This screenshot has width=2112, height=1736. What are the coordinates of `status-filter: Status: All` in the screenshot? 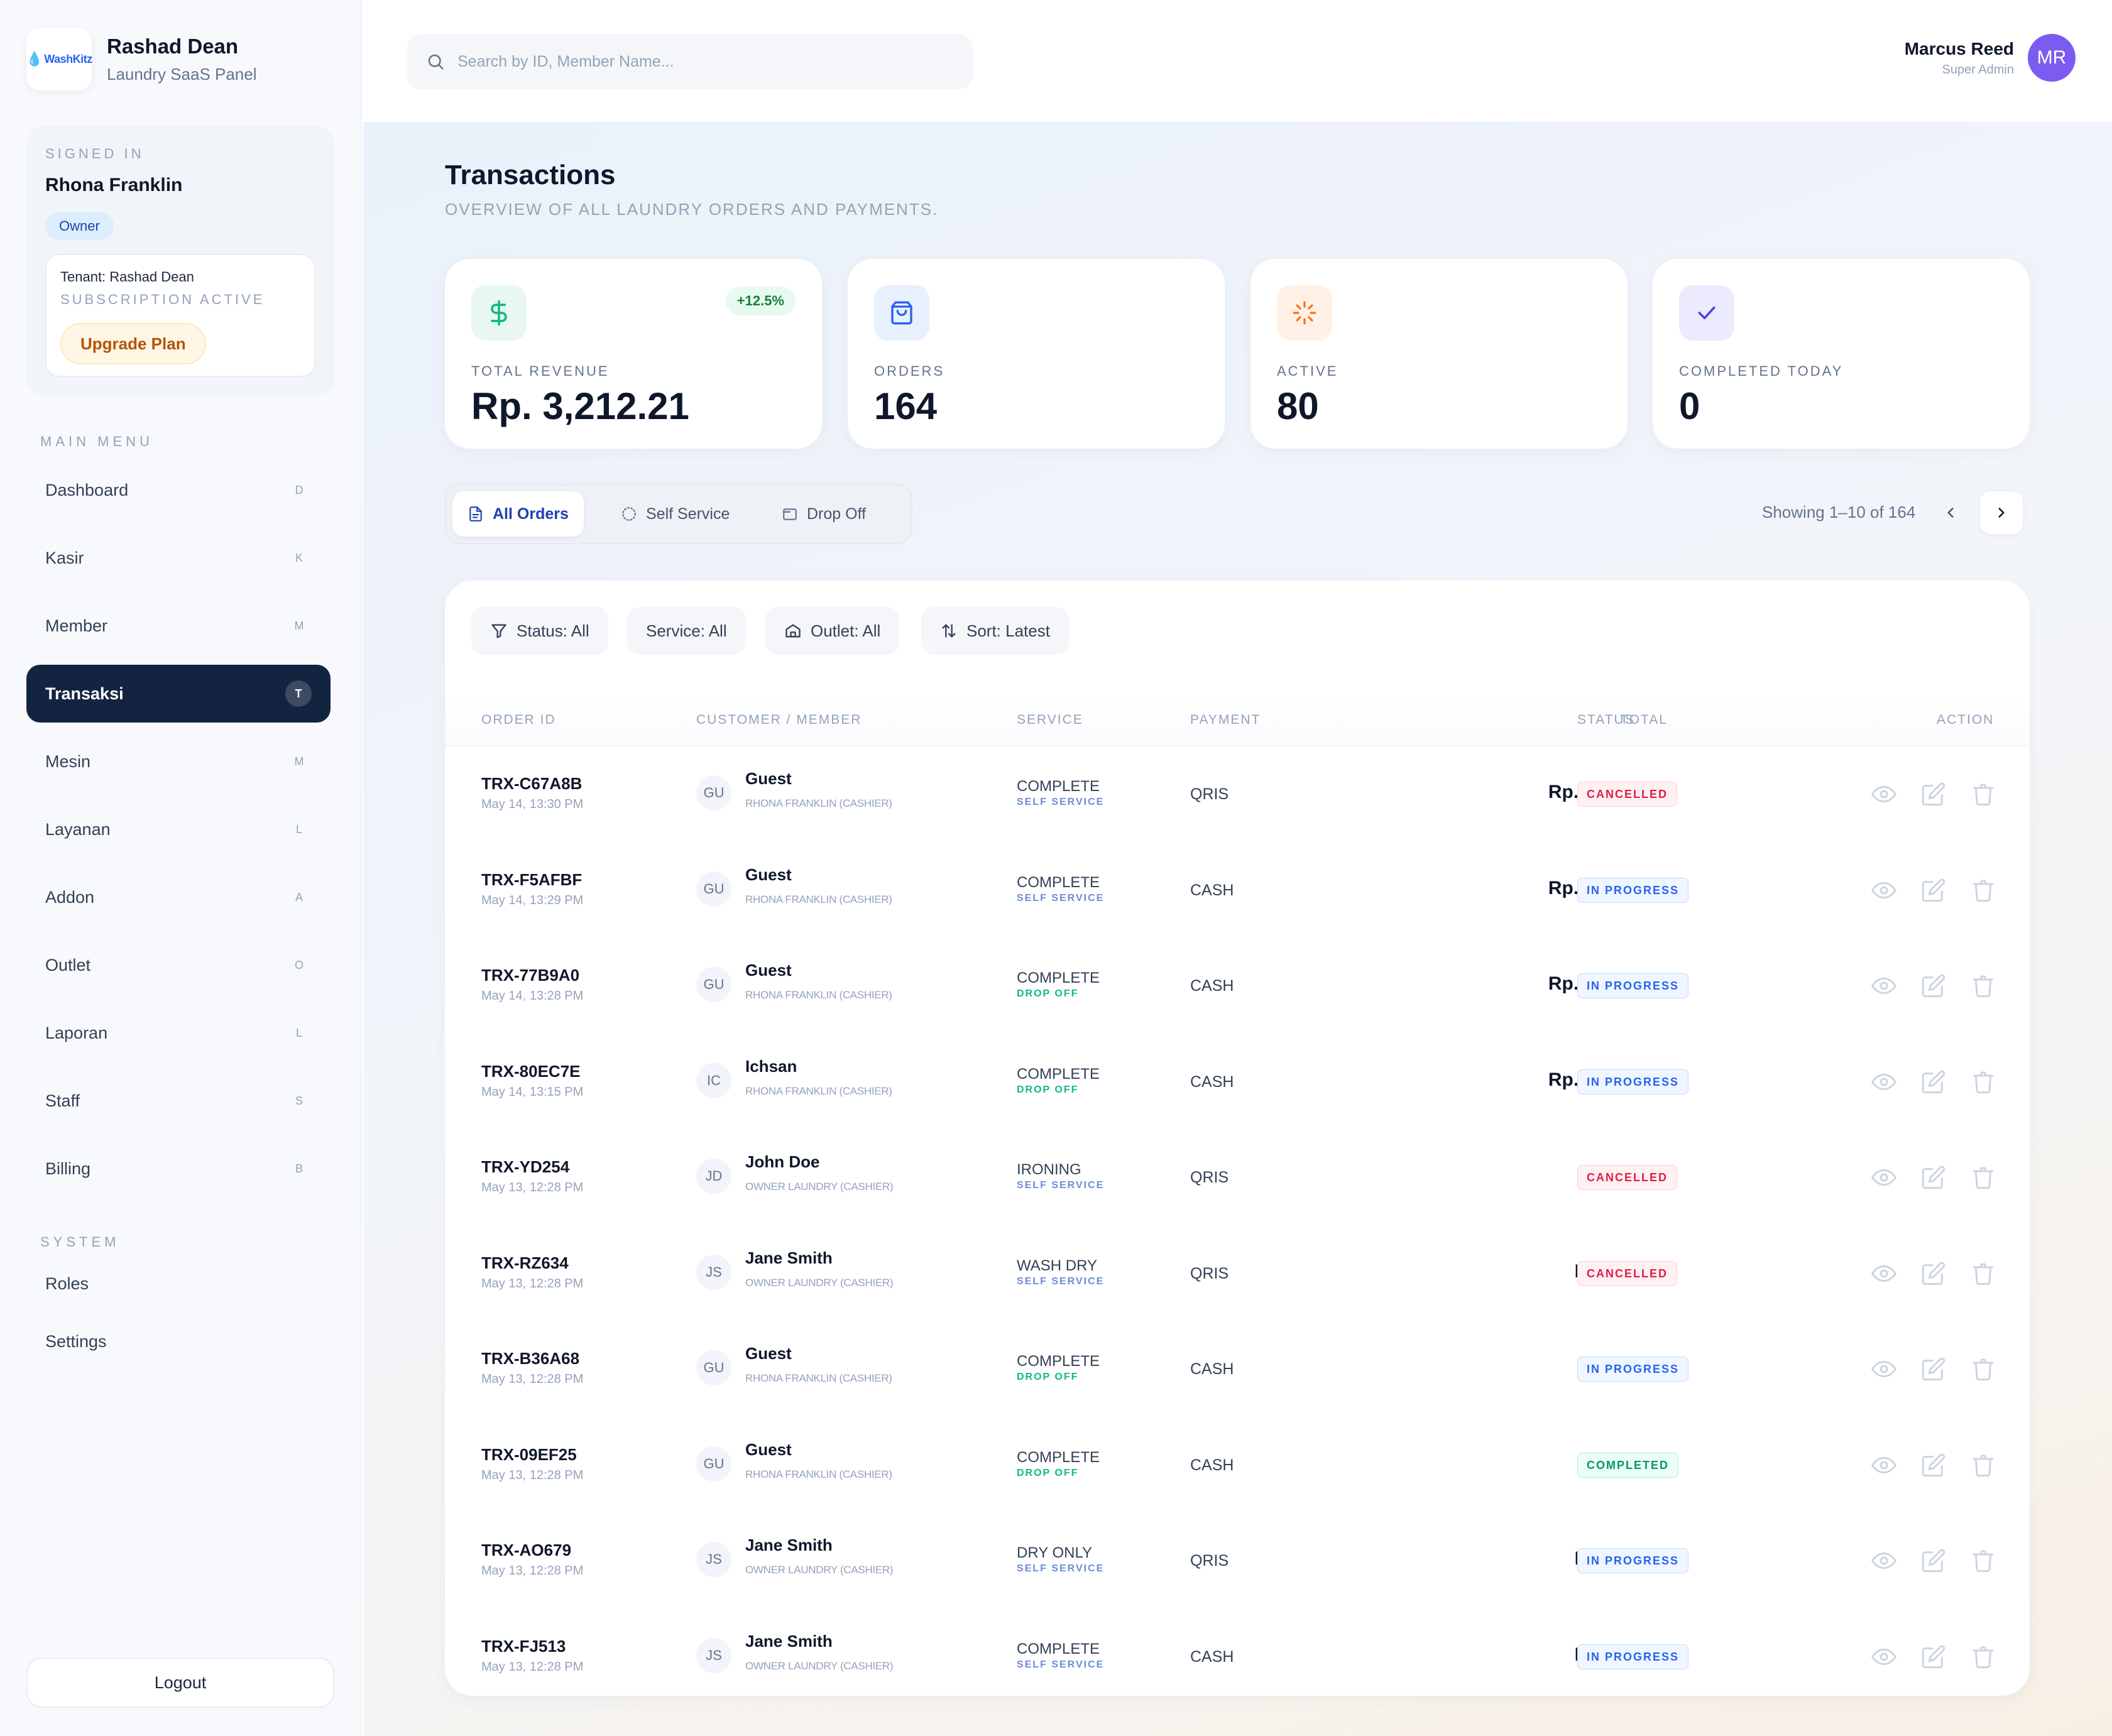 It's located at (539, 631).